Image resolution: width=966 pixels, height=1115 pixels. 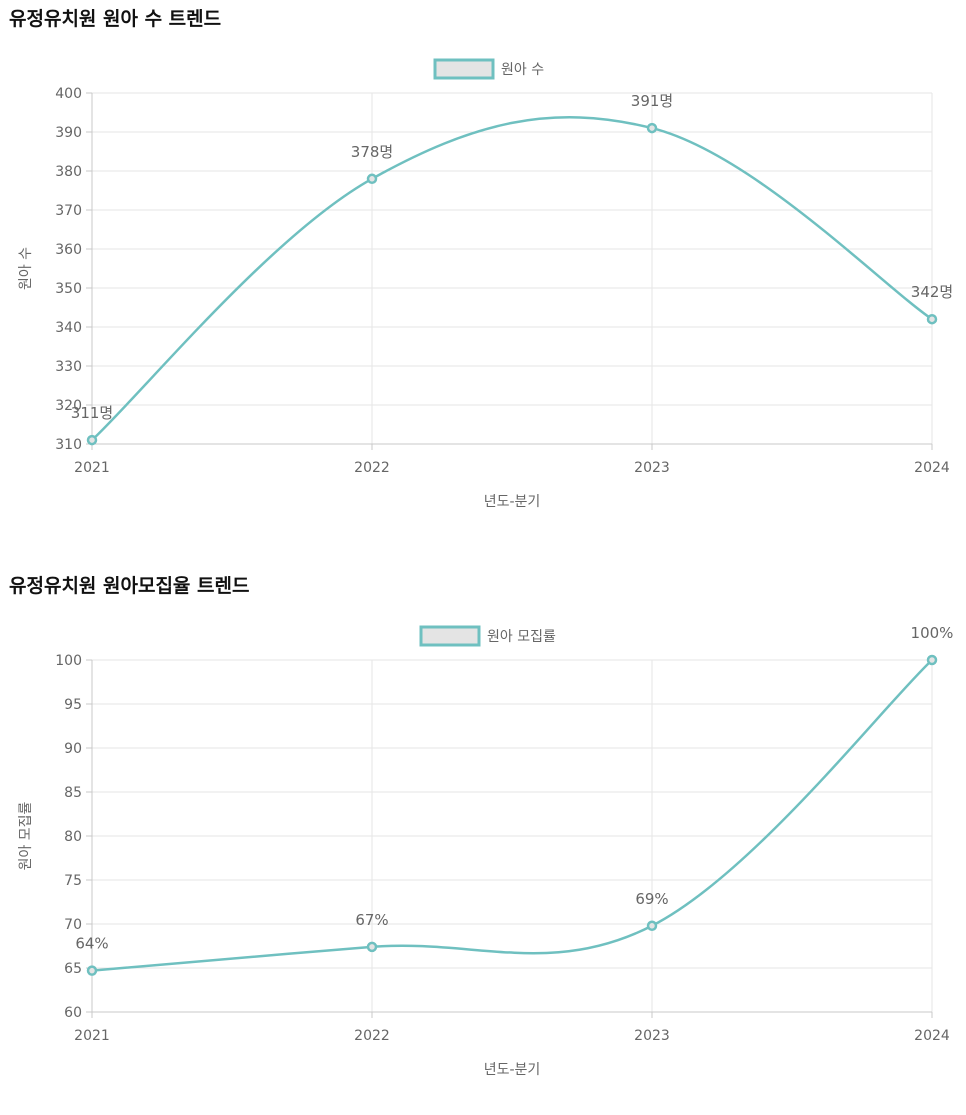 I want to click on legend-label: 원아 수, so click(x=522, y=70).